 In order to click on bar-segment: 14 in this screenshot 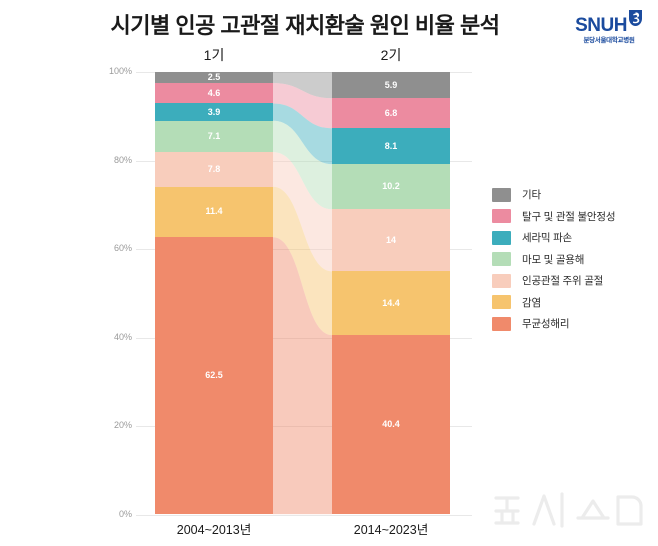, I will do `click(391, 240)`.